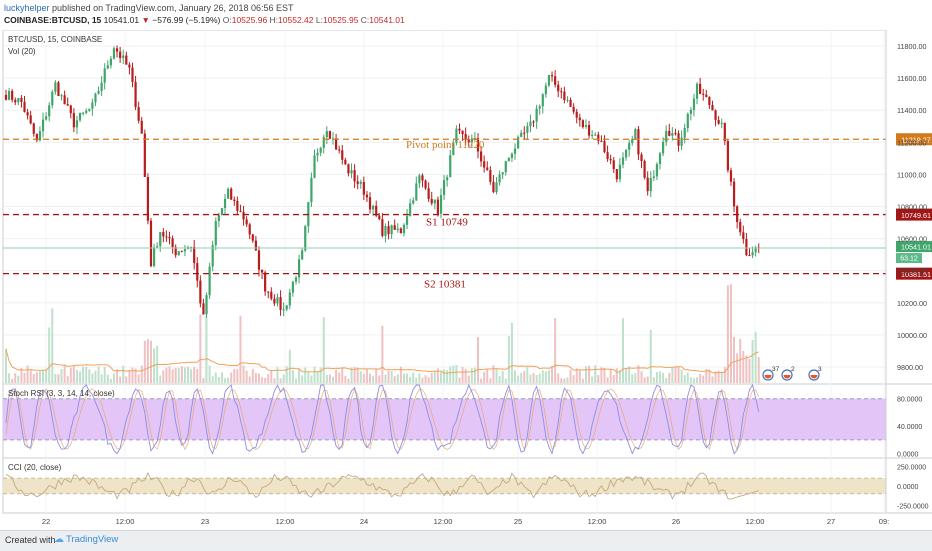 Image resolution: width=932 pixels, height=551 pixels. I want to click on created-with-text: Created with, so click(30, 540).